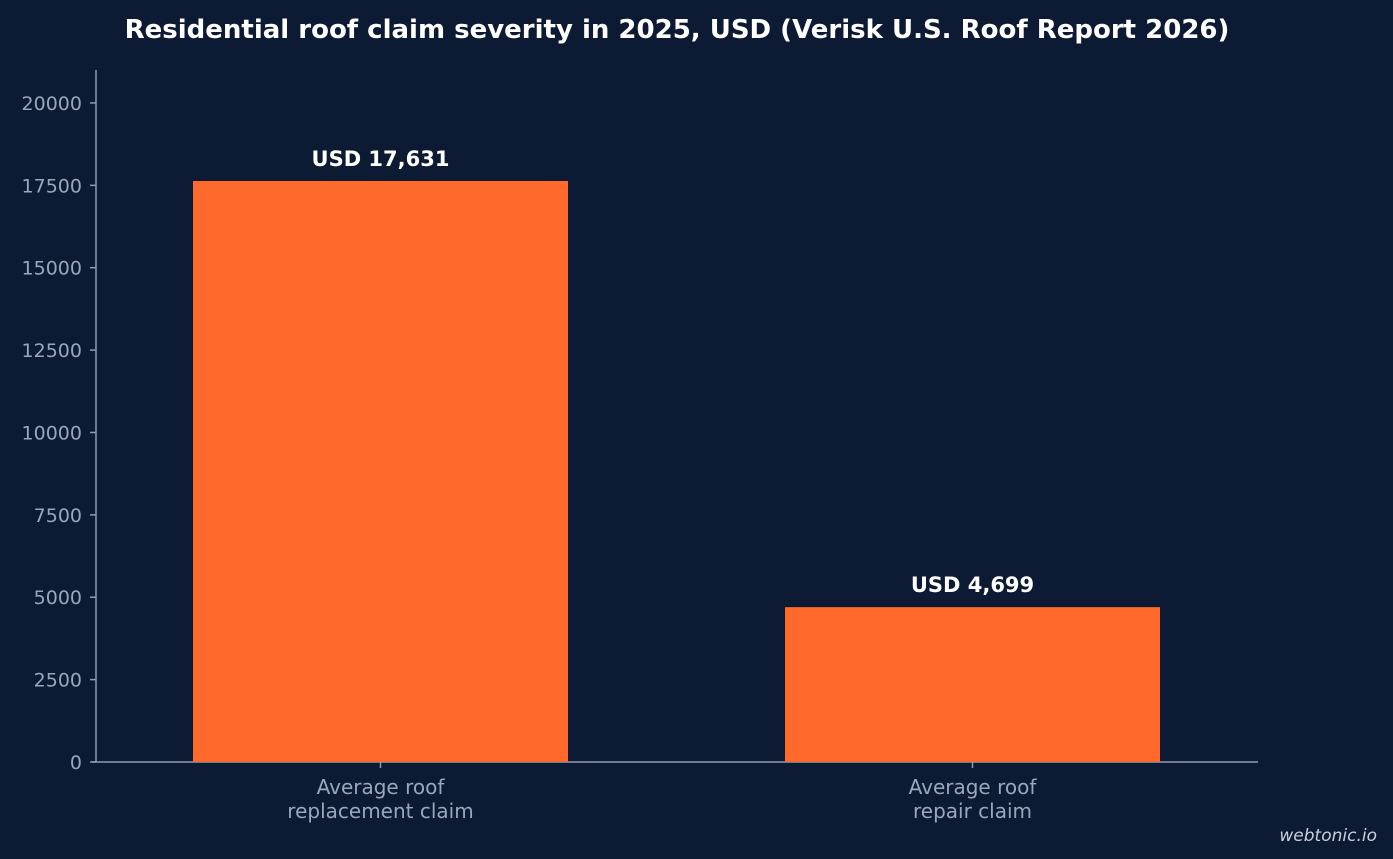  I want to click on y-tick-label: 20000, so click(52, 104).